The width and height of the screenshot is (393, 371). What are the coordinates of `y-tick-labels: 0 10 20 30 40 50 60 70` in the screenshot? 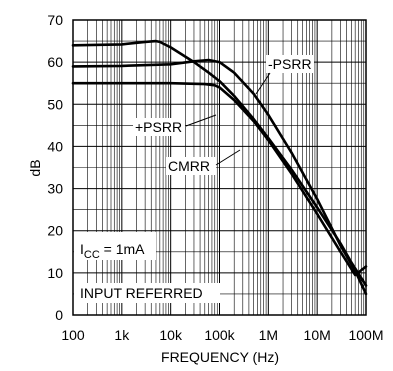 It's located at (55, 167).